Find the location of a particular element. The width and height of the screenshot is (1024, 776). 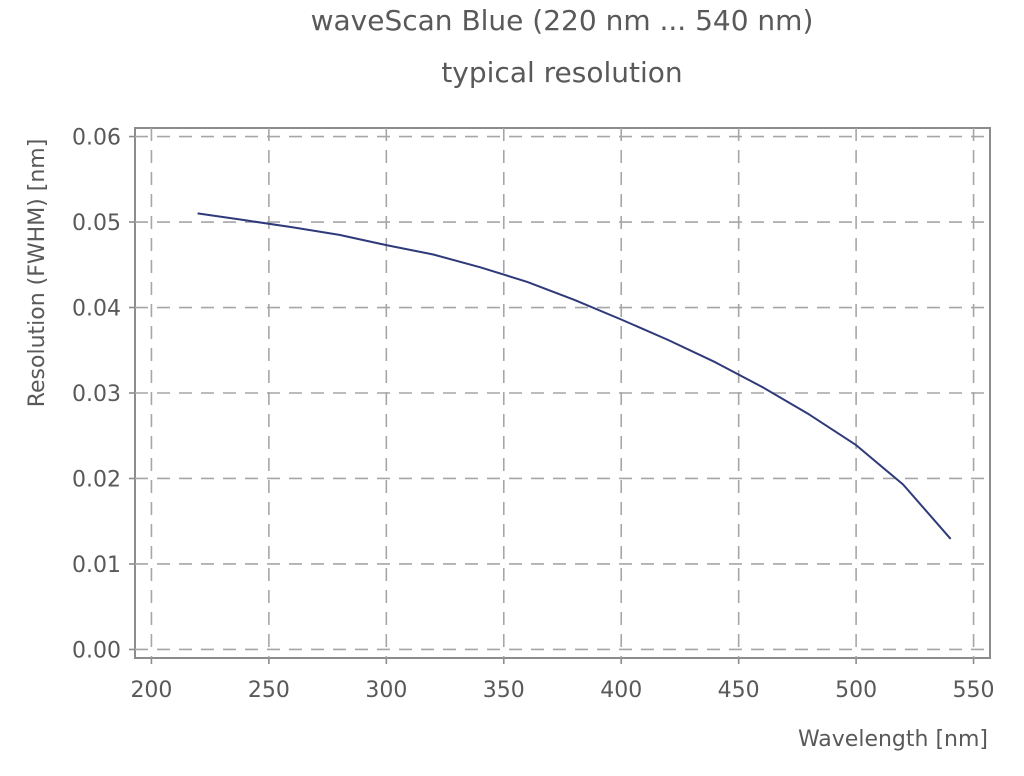

chart-title: waveScan Blue (220 nm ... 540 nm) is located at coordinates (562, 20).